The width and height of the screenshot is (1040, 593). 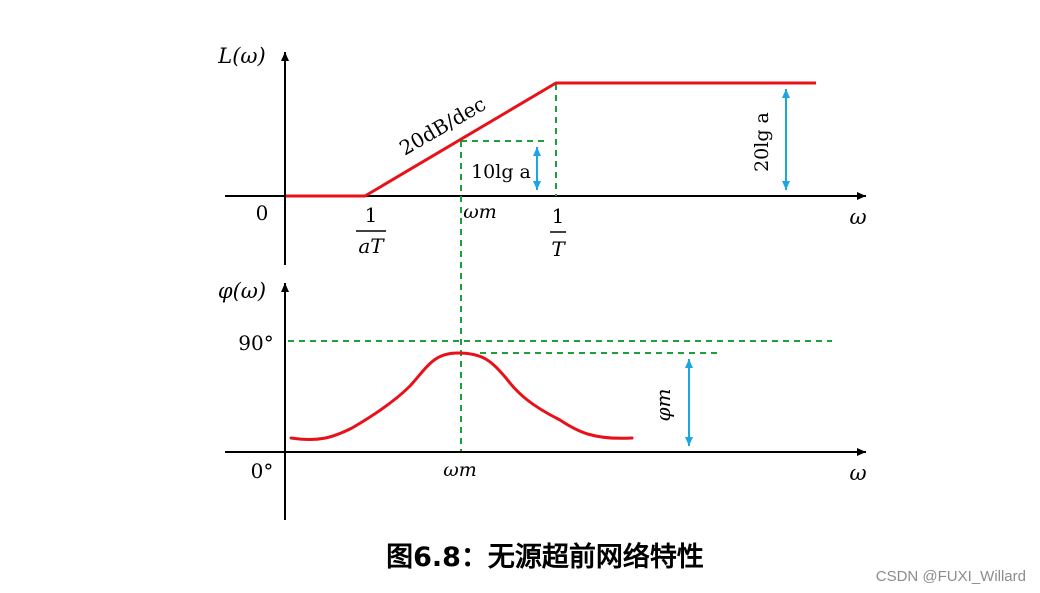 What do you see at coordinates (951, 576) in the screenshot?
I see `watermark: CSDN @FUXI_Willard` at bounding box center [951, 576].